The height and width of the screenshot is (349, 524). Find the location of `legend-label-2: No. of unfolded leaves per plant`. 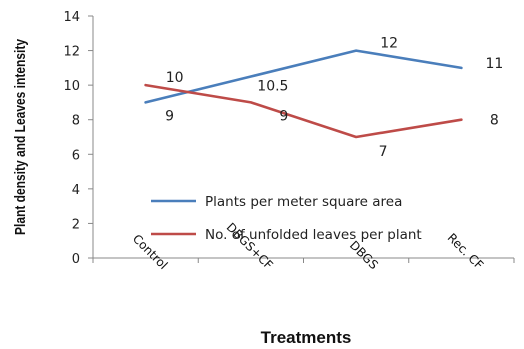

legend-label-2: No. of unfolded leaves per plant is located at coordinates (313, 235).